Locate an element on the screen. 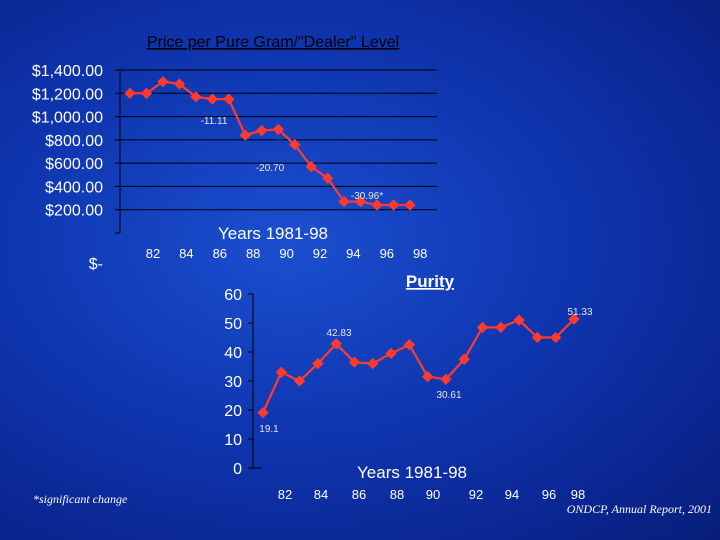 The width and height of the screenshot is (720, 540). price-y-tick-label: $- is located at coordinates (96, 264).